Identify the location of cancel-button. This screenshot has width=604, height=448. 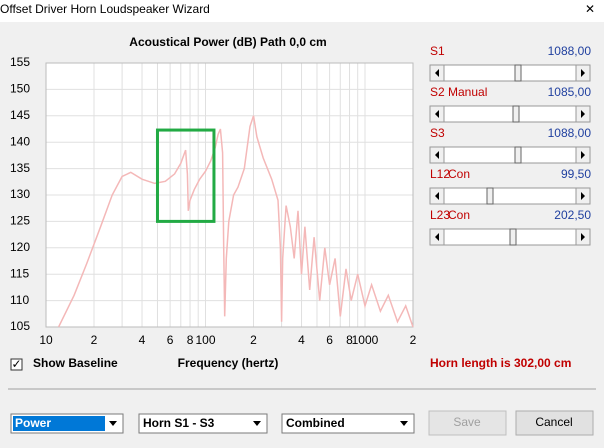
(554, 423).